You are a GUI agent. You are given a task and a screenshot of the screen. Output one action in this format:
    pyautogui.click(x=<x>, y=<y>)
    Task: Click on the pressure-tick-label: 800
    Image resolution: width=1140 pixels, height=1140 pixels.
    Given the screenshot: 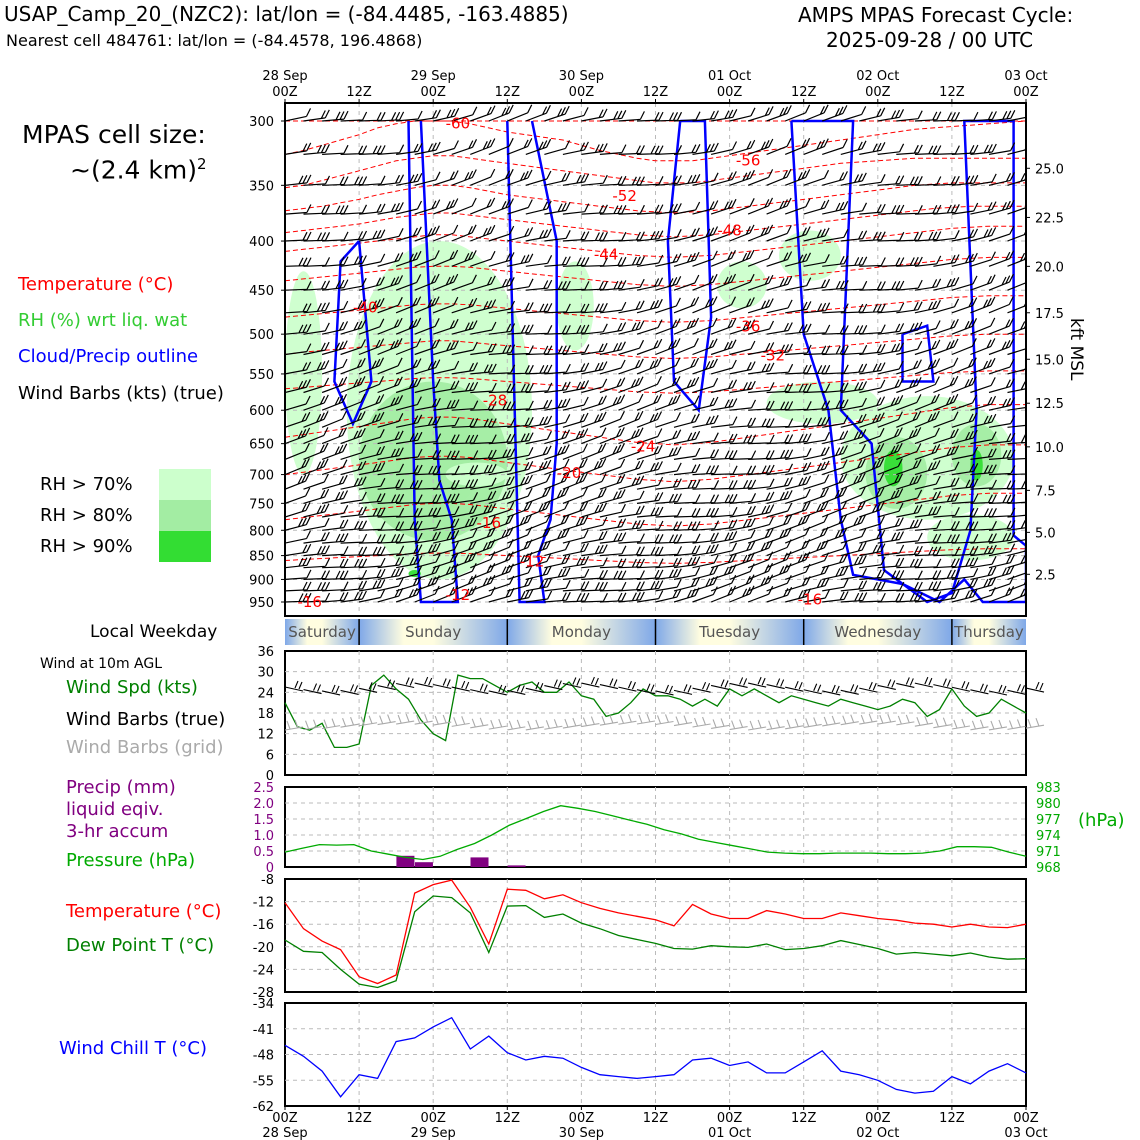 What is the action you would take?
    pyautogui.click(x=261, y=531)
    